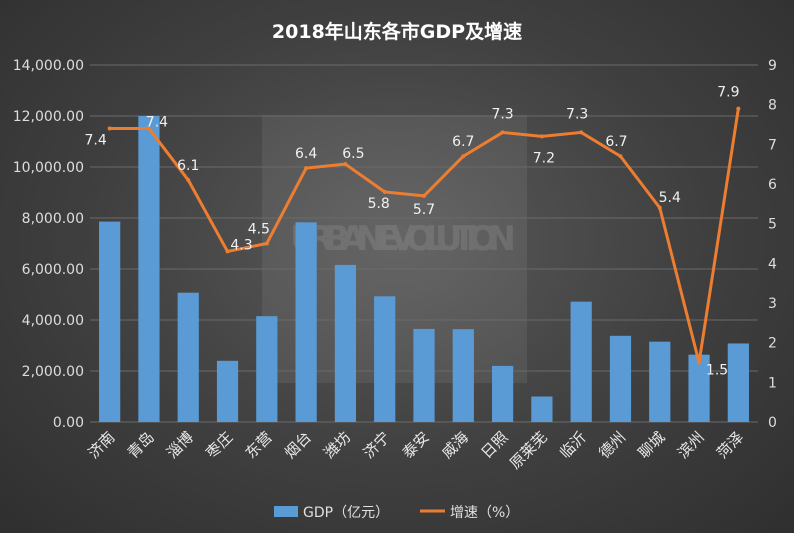 The width and height of the screenshot is (794, 533). I want to click on category-label: 东营, so click(259, 445).